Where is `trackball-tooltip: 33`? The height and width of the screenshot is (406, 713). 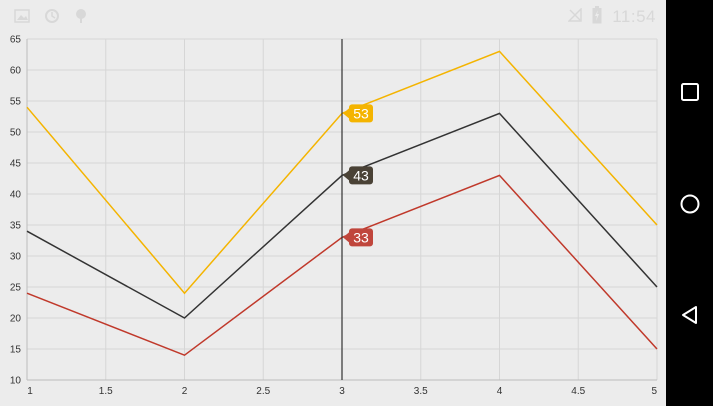 trackball-tooltip: 33 is located at coordinates (358, 237).